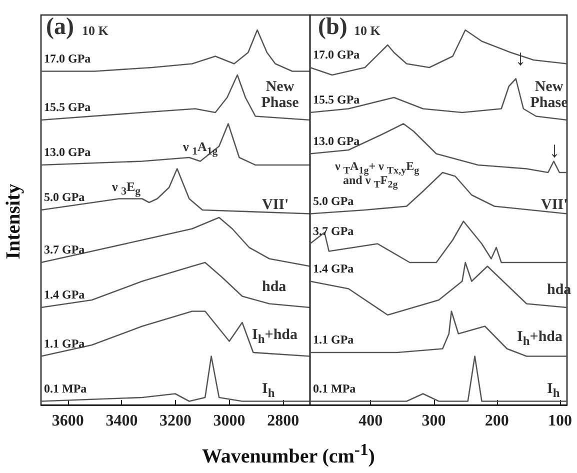  What do you see at coordinates (126, 188) in the screenshot?
I see `annotation: ν $_{3}$E$_{g}$` at bounding box center [126, 188].